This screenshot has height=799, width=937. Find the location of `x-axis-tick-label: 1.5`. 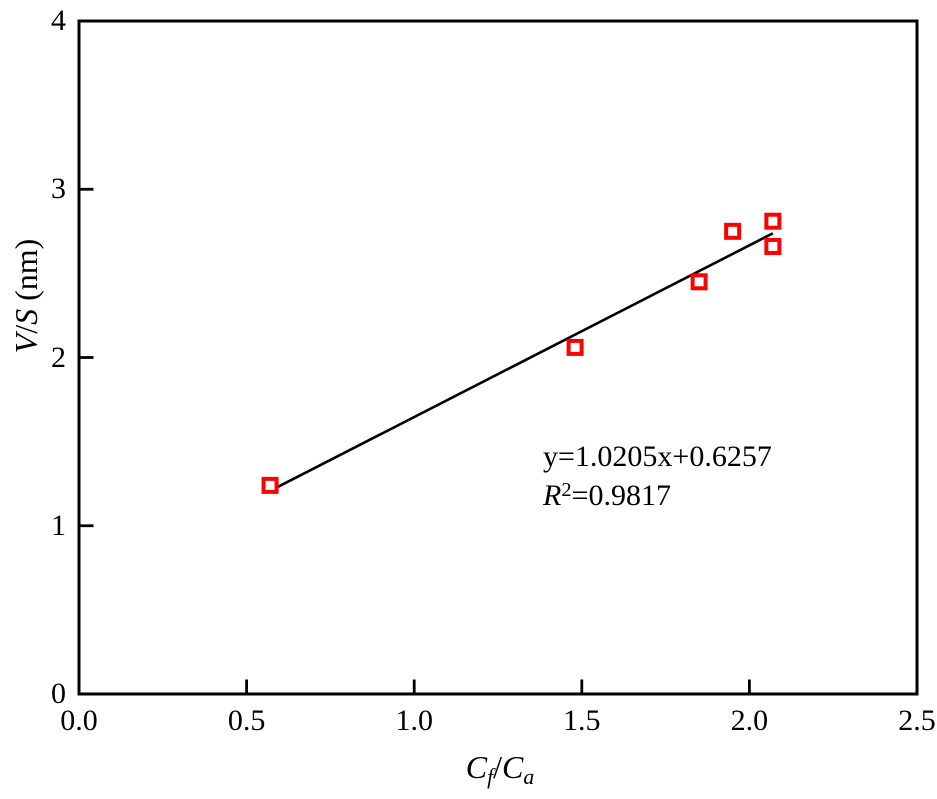

x-axis-tick-label: 1.5 is located at coordinates (582, 720).